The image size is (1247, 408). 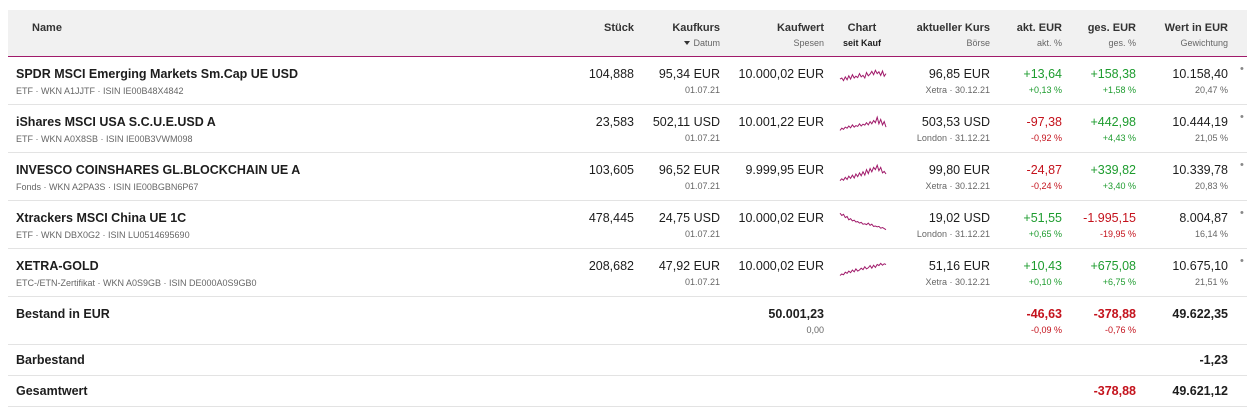 I want to click on position-boerse: London · 31.12.21, so click(x=953, y=138).